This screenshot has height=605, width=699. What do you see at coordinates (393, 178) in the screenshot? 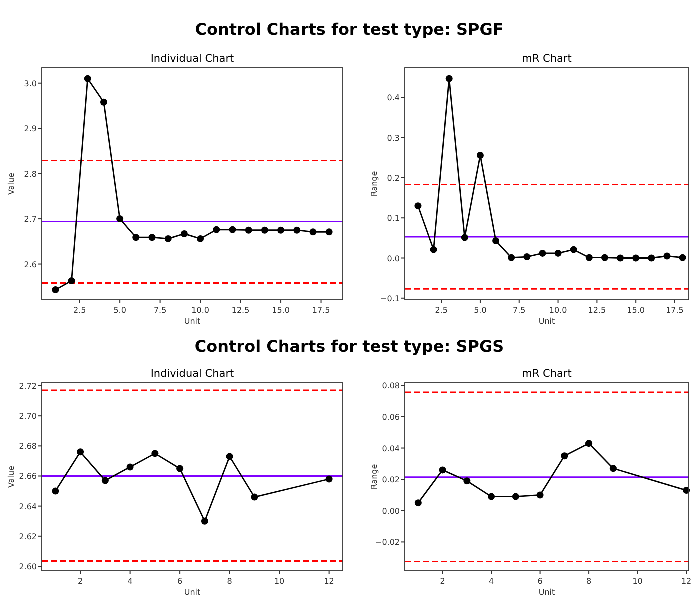
I see `y-tick-label: 0.2` at bounding box center [393, 178].